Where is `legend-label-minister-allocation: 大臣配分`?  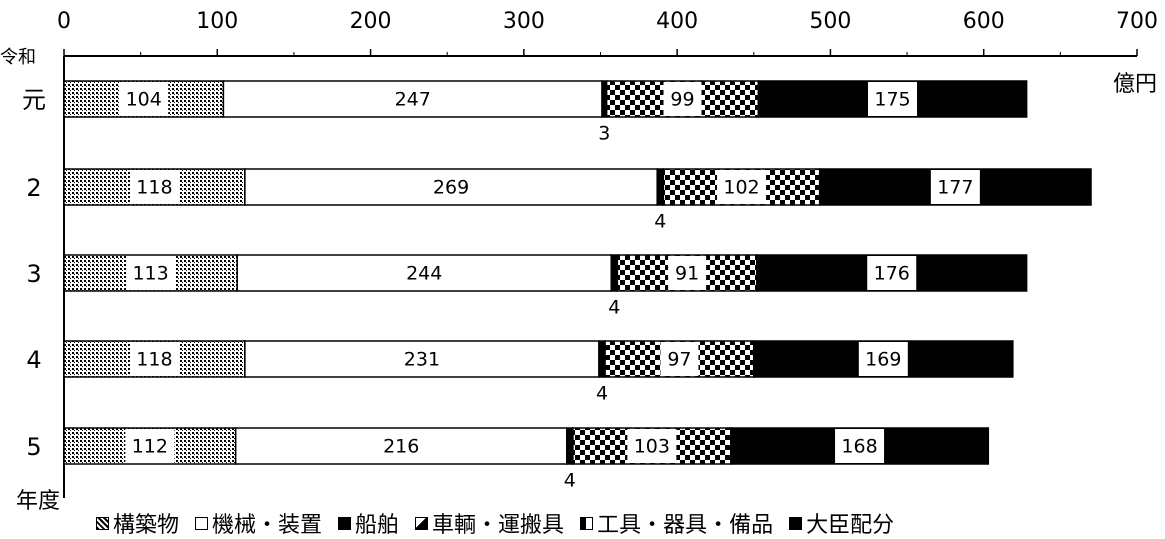
legend-label-minister-allocation: 大臣配分 is located at coordinates (850, 525).